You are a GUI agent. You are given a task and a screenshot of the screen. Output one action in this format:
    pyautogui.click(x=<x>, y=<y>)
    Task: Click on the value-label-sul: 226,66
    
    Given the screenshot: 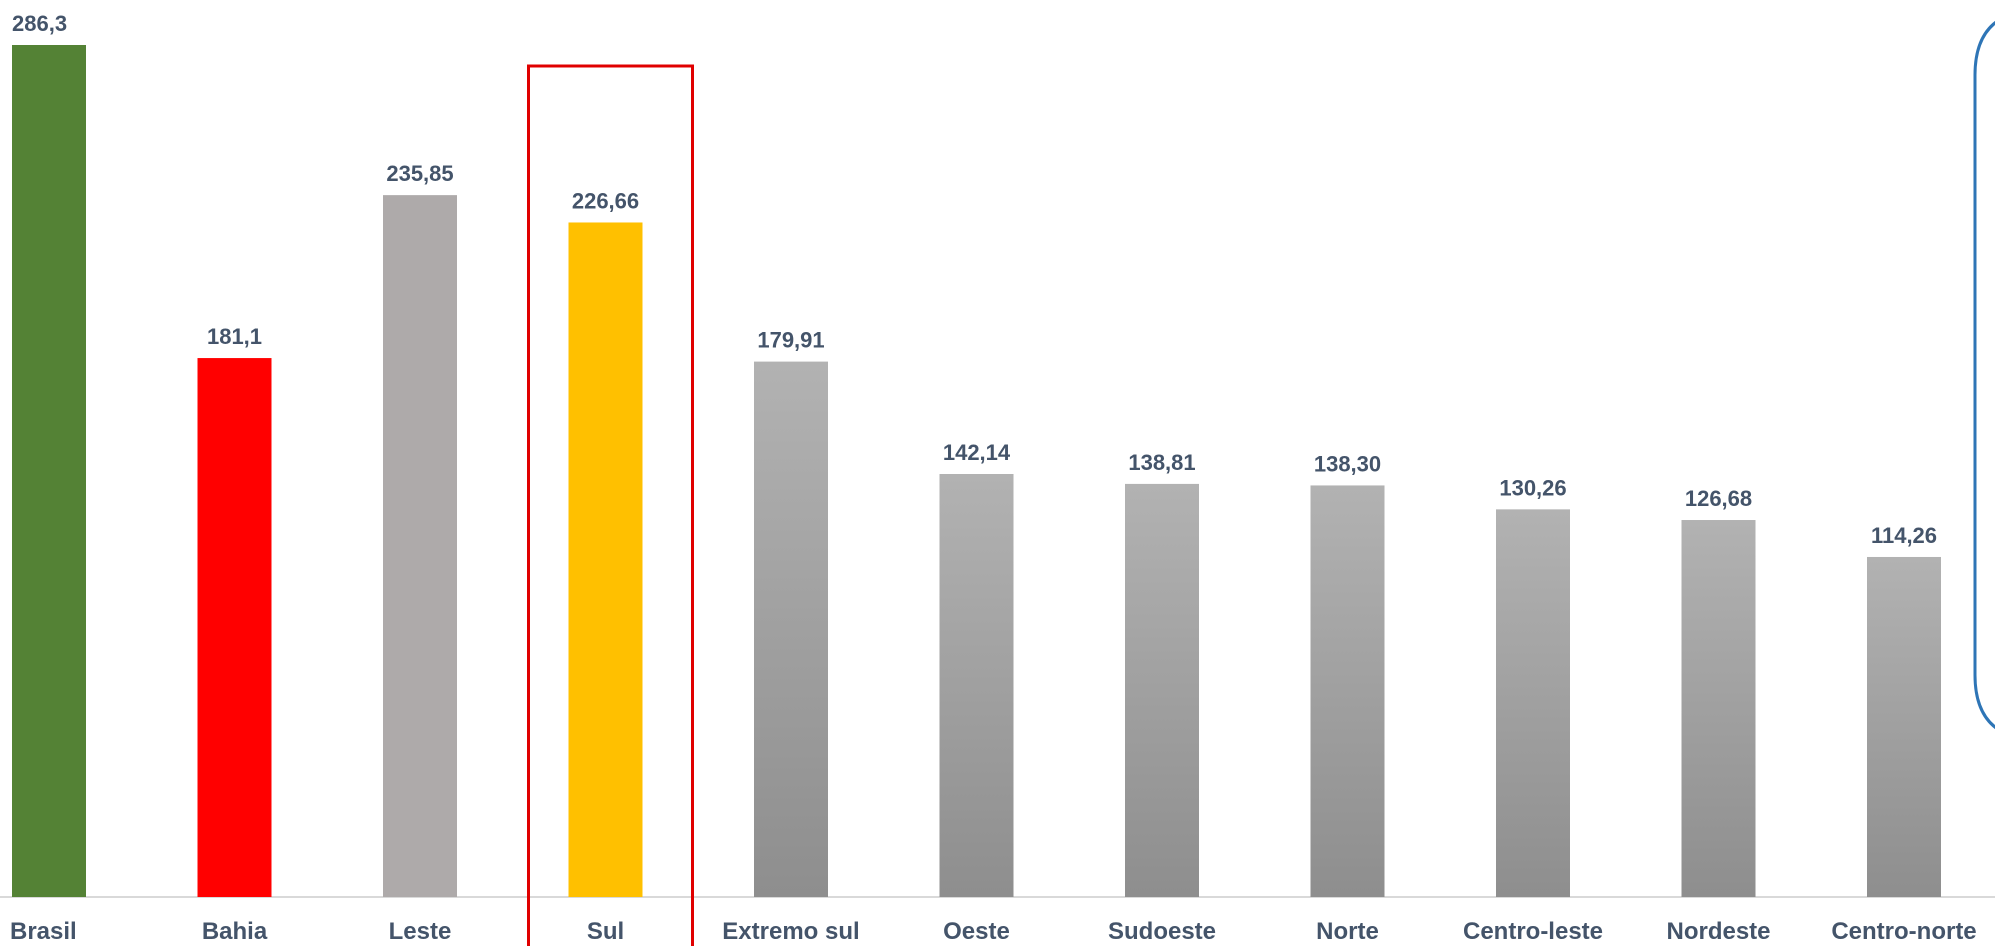 What is the action you would take?
    pyautogui.click(x=605, y=200)
    